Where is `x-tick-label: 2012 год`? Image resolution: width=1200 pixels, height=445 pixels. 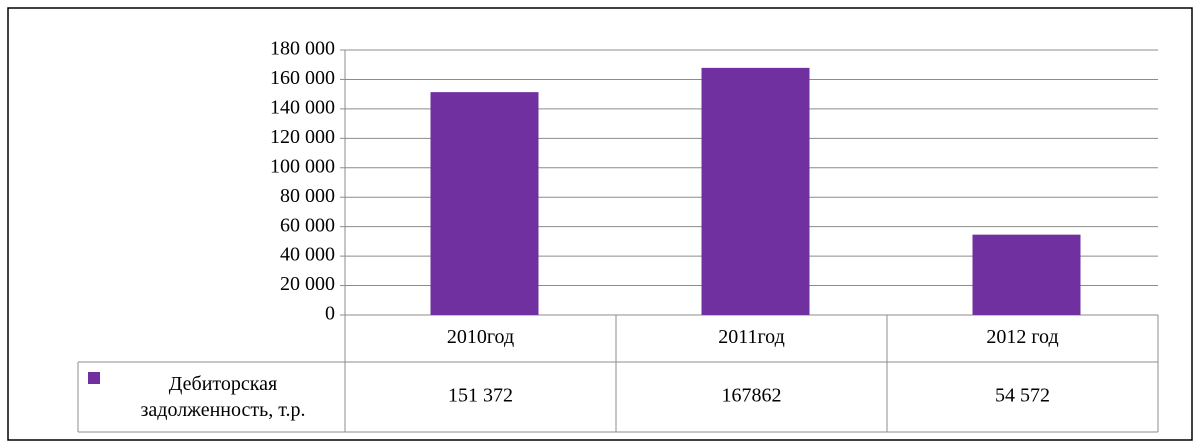
x-tick-label: 2012 год is located at coordinates (1022, 337).